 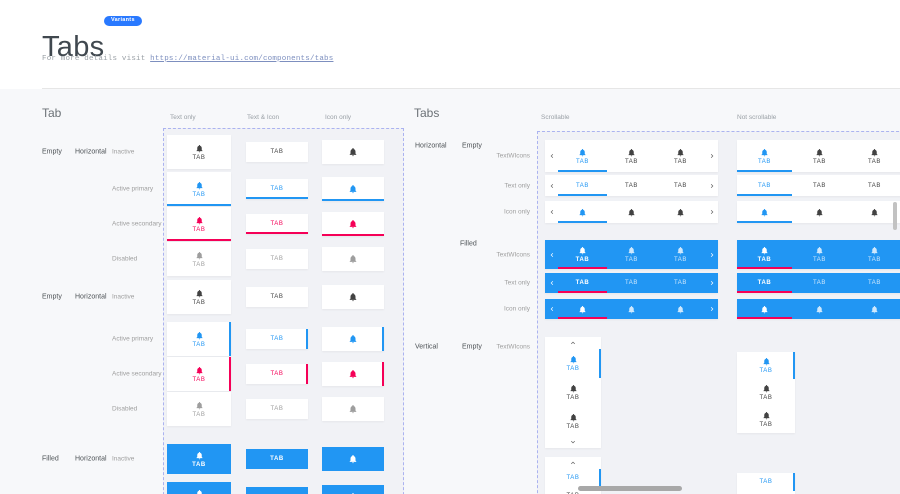 I want to click on scroll-down-button, so click(x=573, y=442).